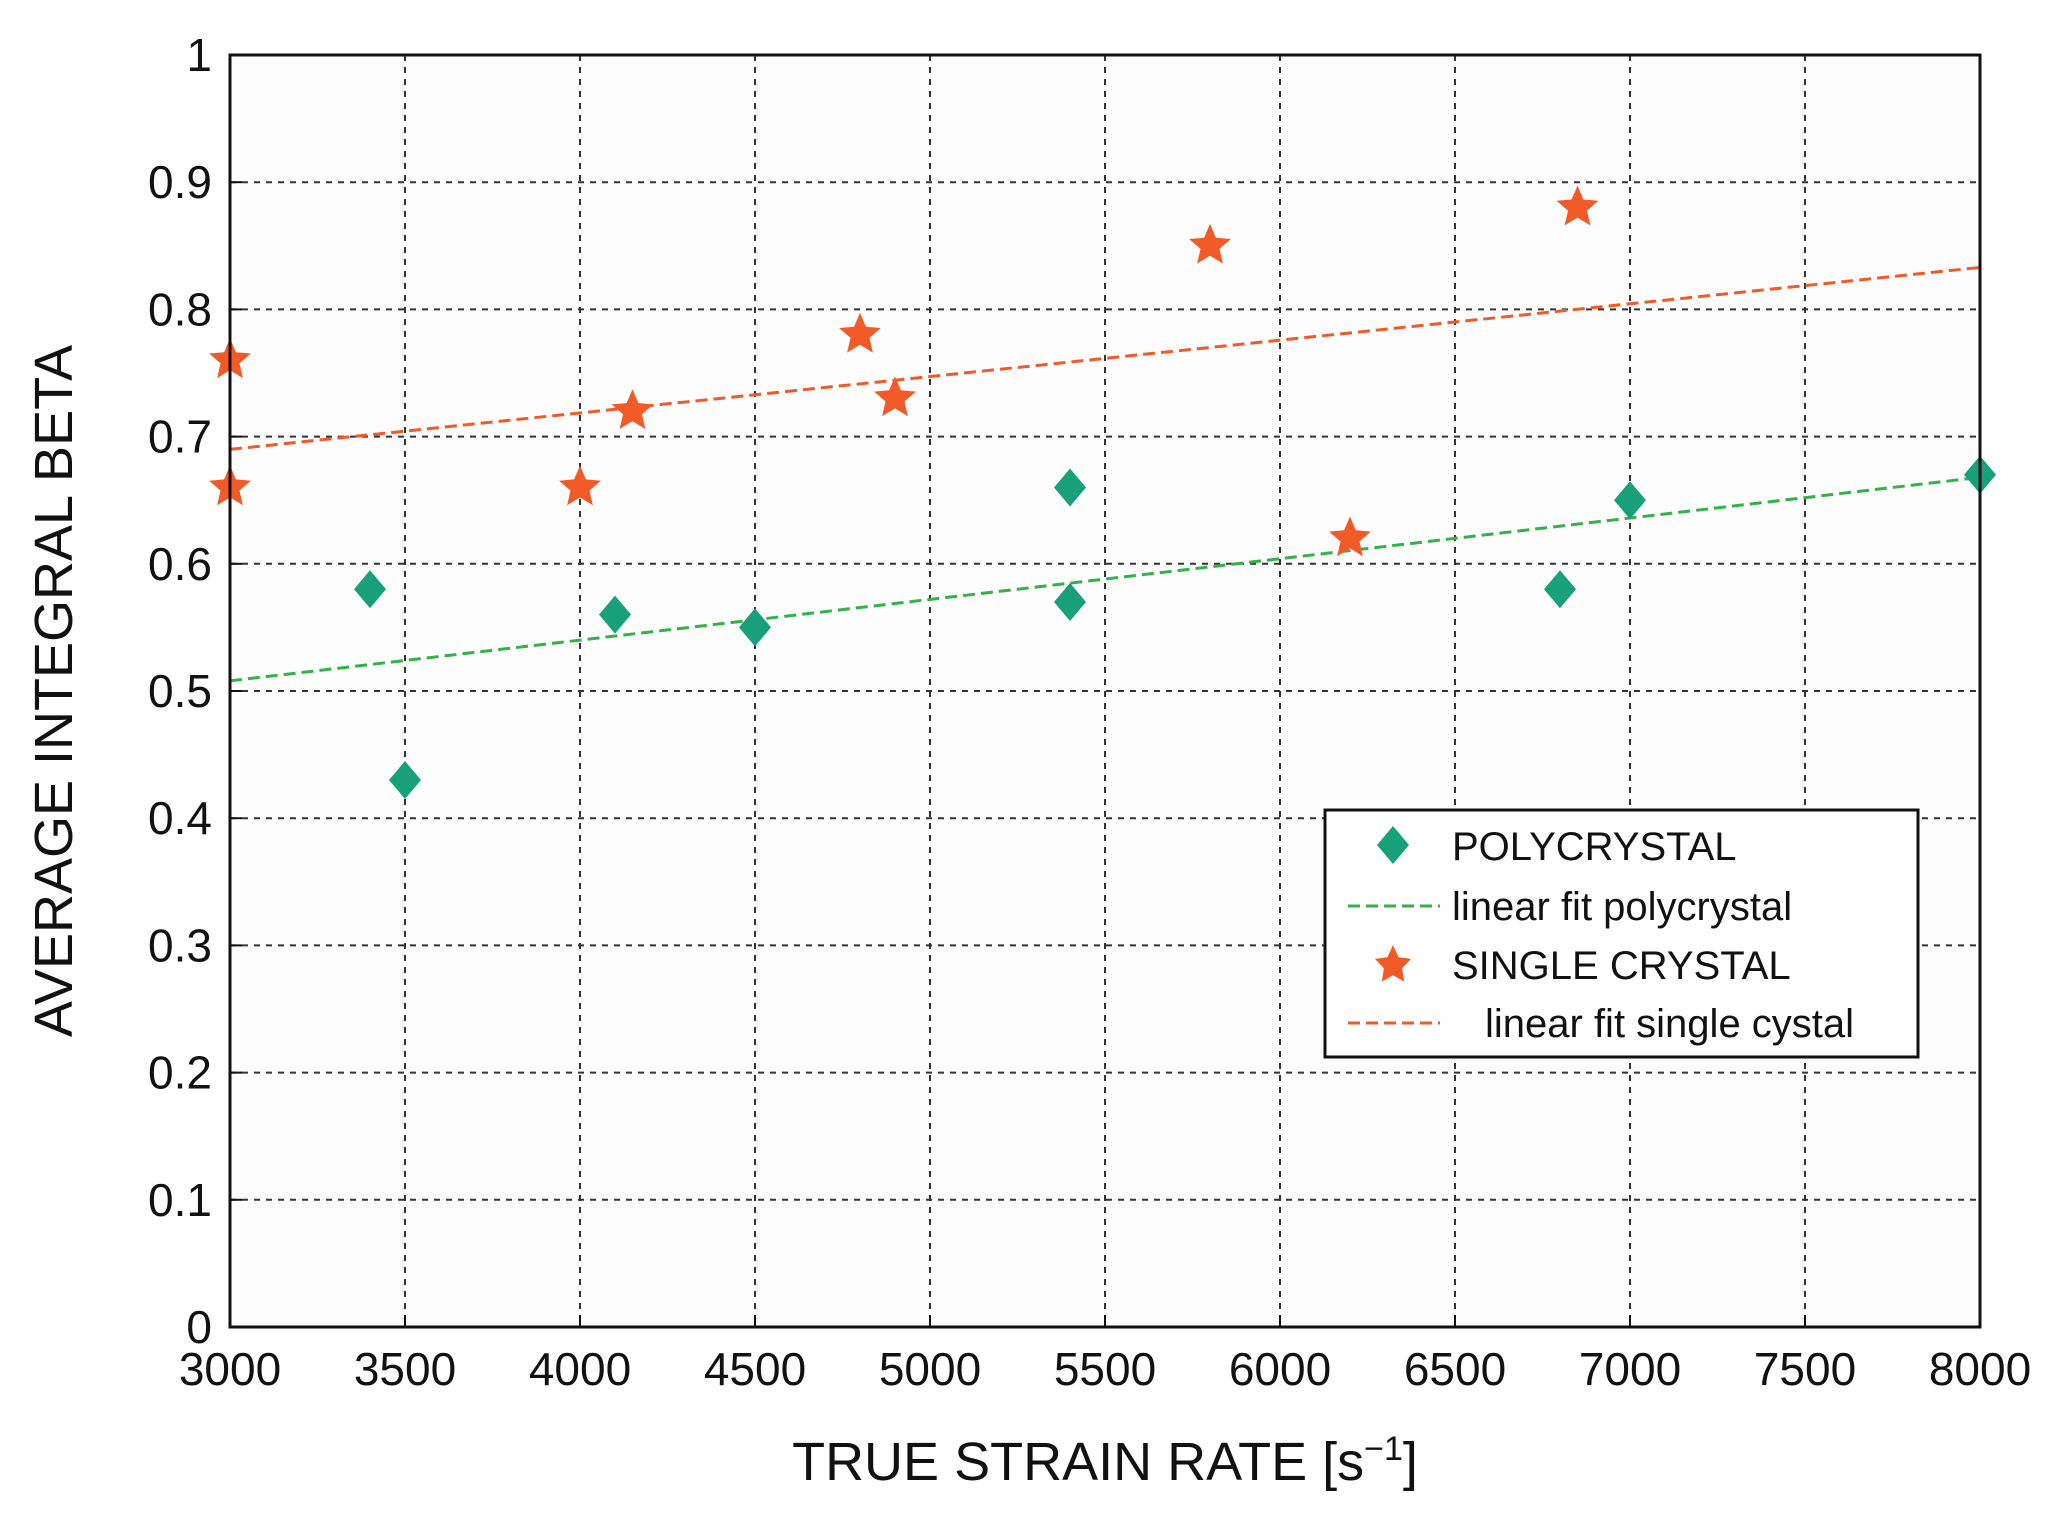  Describe the element at coordinates (180, 691) in the screenshot. I see `y-tick-label: 0.5` at that location.